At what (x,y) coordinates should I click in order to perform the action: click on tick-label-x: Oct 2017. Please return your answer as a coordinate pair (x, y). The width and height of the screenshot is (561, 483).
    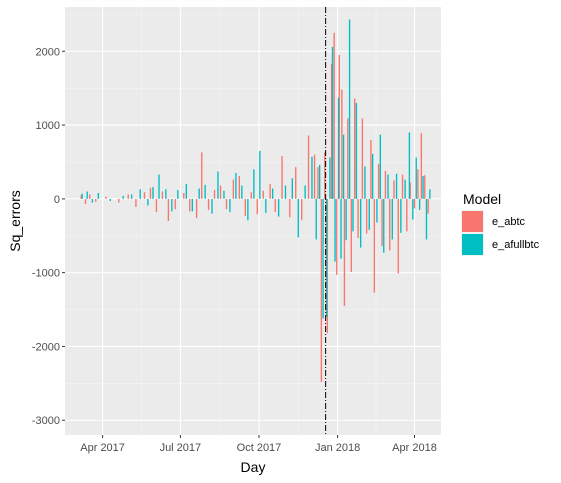
    Looking at the image, I should click on (259, 448).